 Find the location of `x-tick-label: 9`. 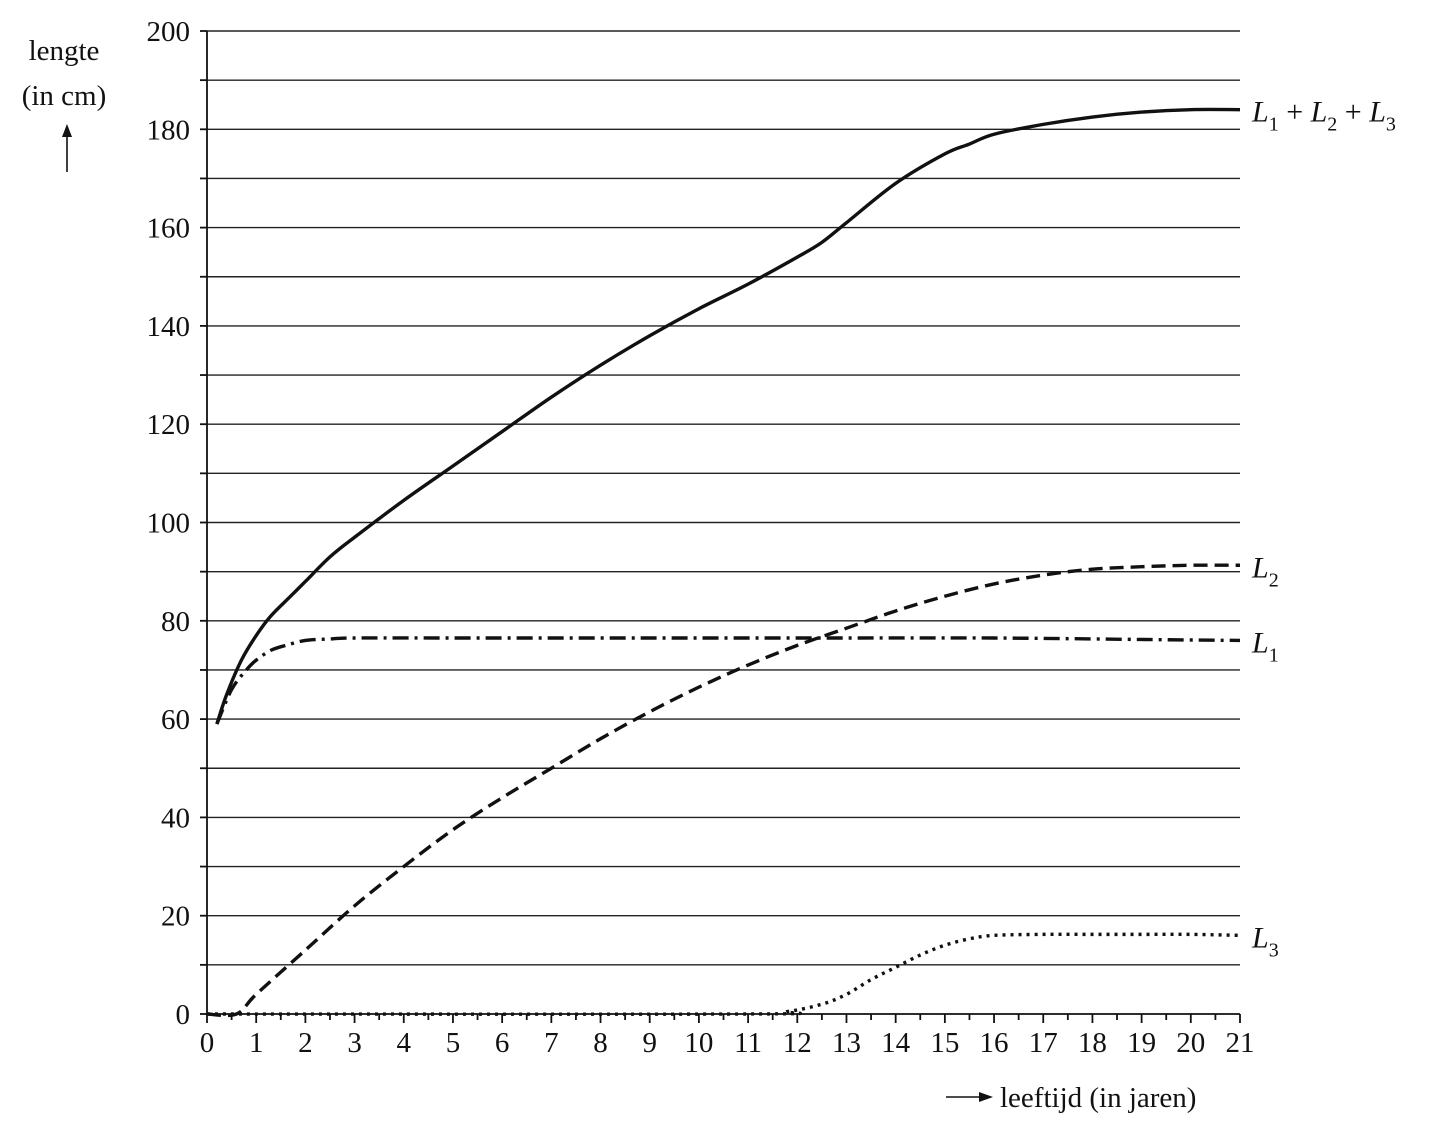

x-tick-label: 9 is located at coordinates (649, 1043).